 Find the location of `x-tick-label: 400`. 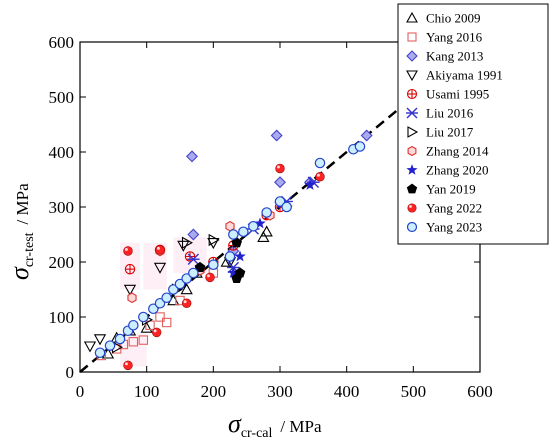

x-tick-label: 400 is located at coordinates (347, 391).